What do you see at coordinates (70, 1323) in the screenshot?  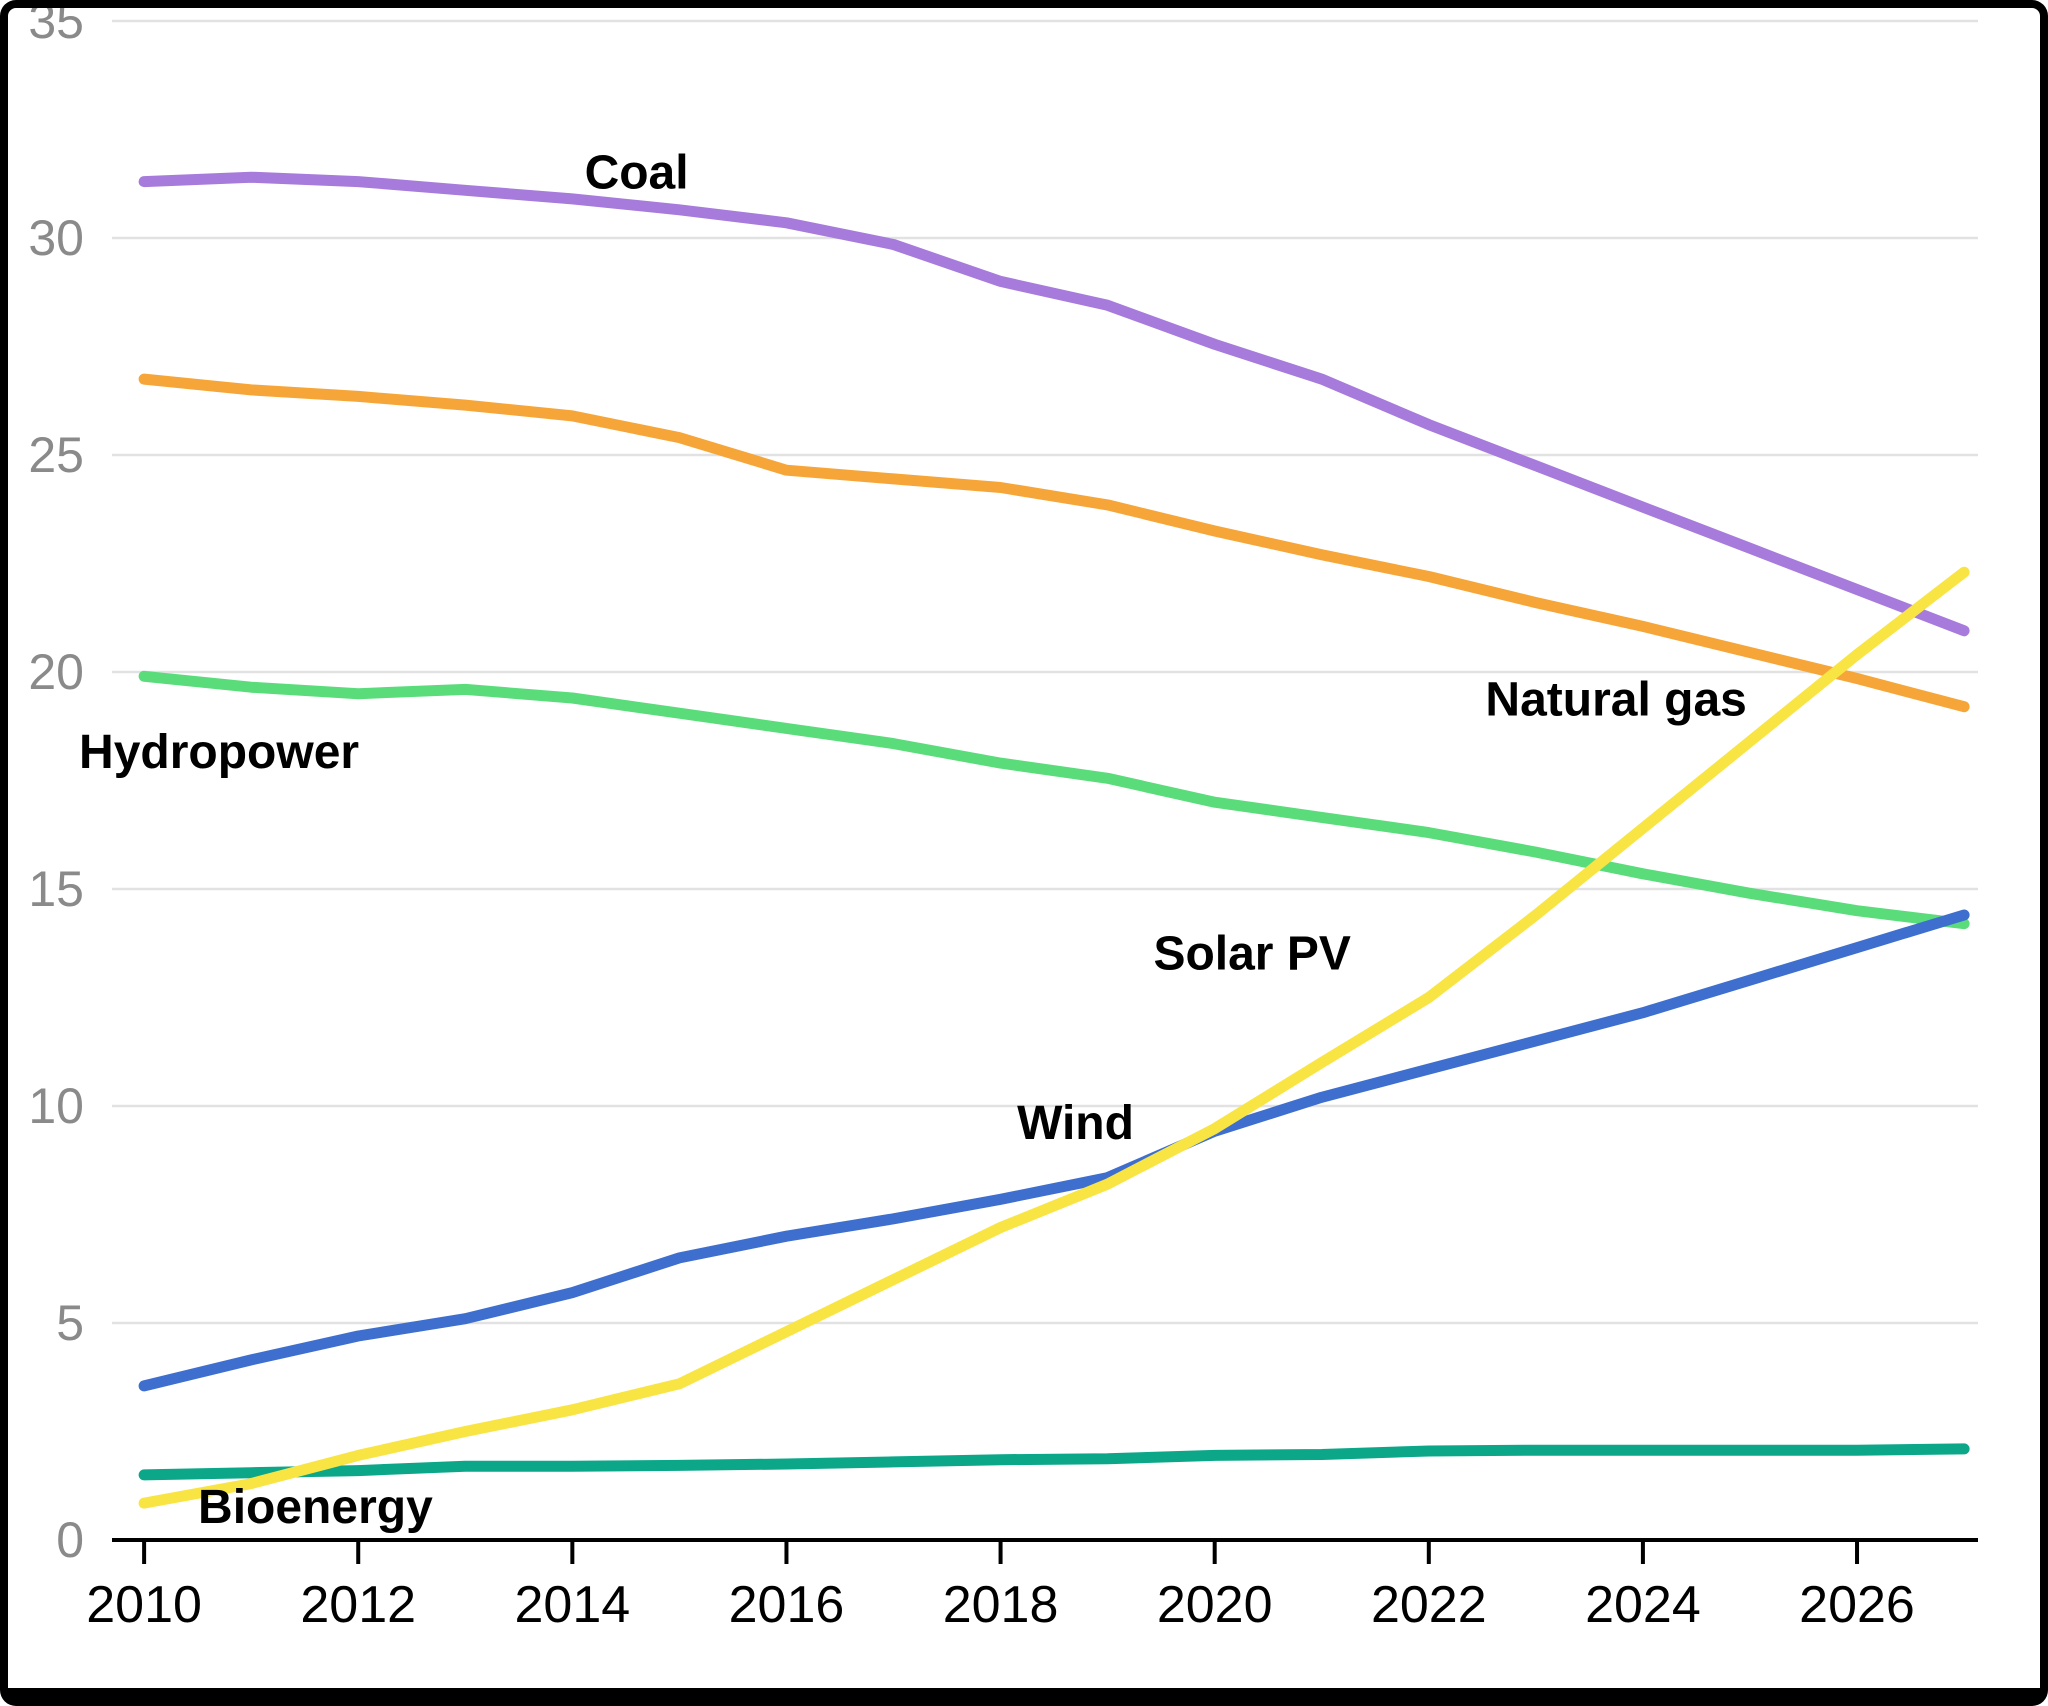 I see `y-tick-label-5: 5` at bounding box center [70, 1323].